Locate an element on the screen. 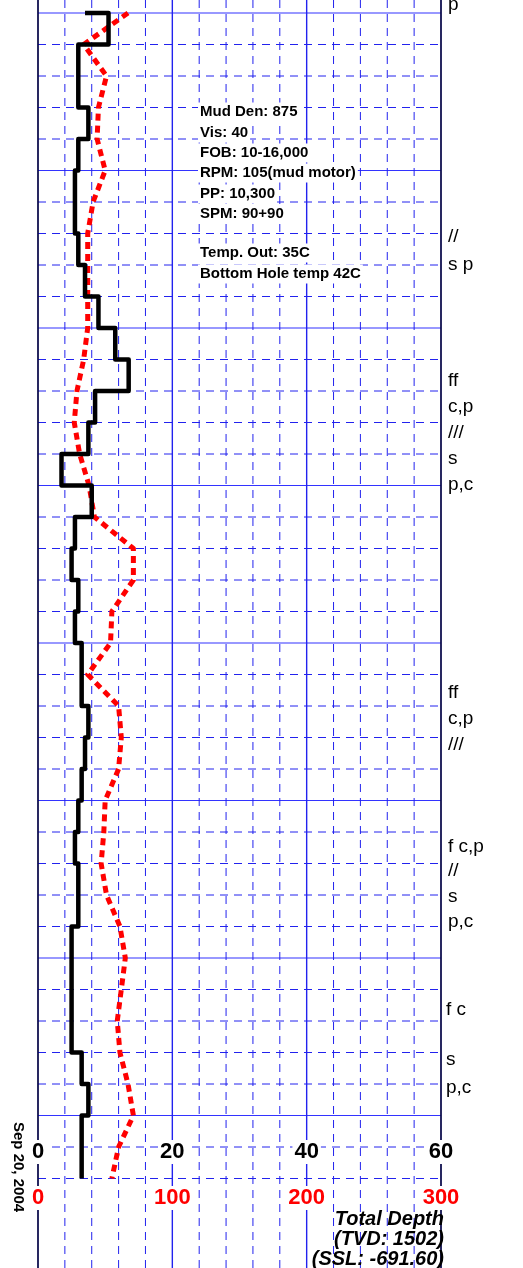 Image resolution: width=523 pixels, height=1268 pixels. annotation: SPM: 90+90 is located at coordinates (242, 213).